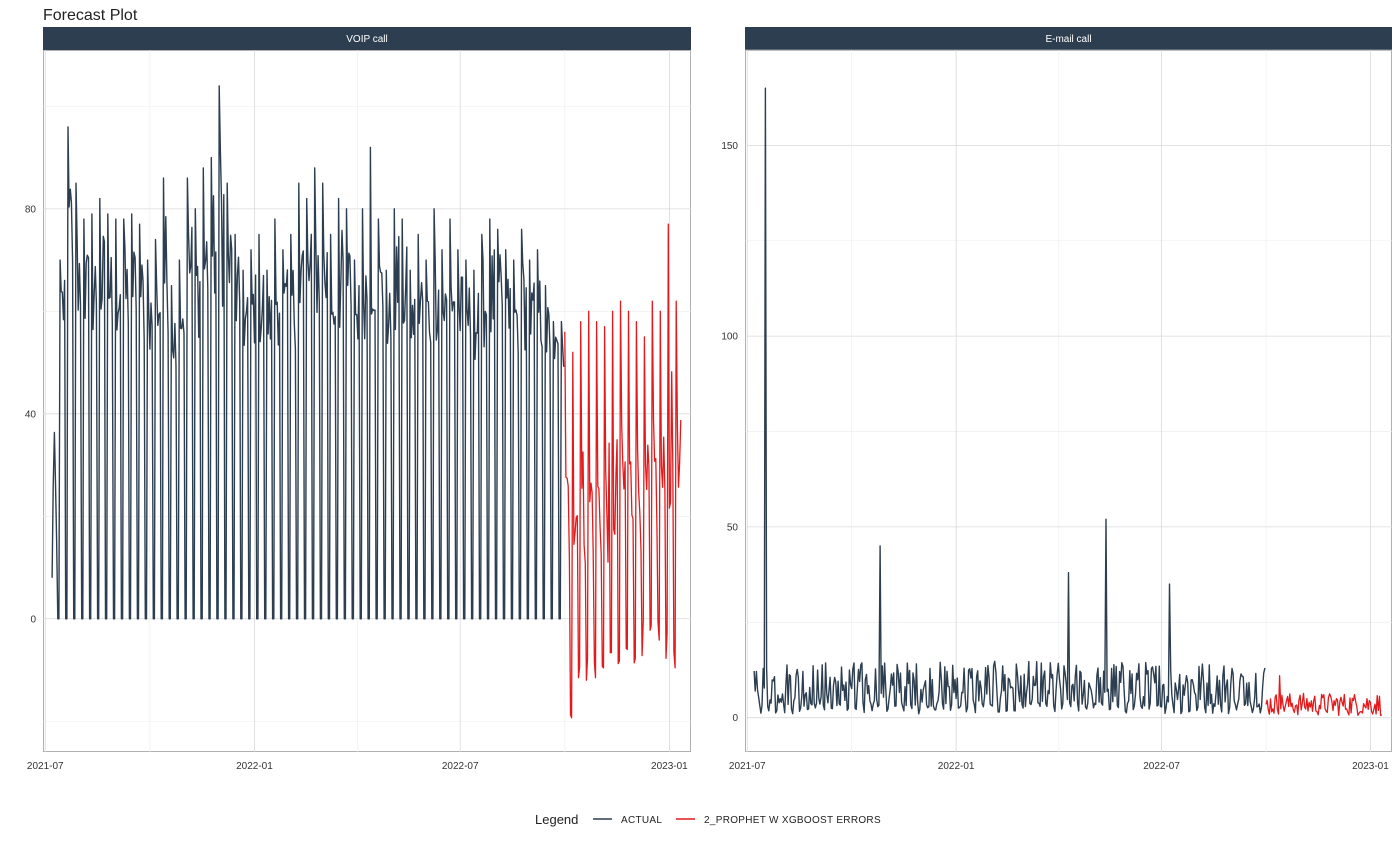  What do you see at coordinates (729, 337) in the screenshot?
I see `y-tick-label: 100` at bounding box center [729, 337].